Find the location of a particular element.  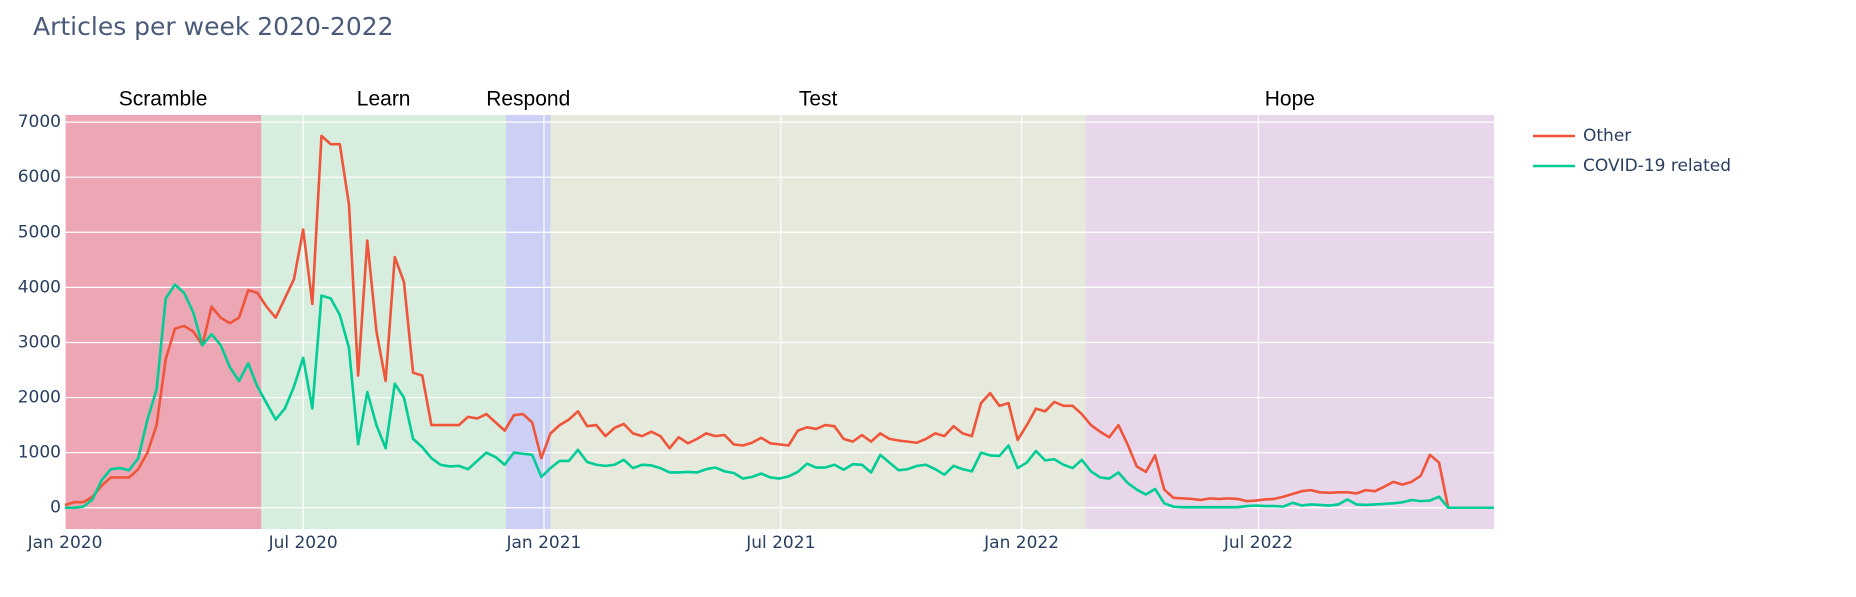

phase-label: Hope is located at coordinates (1290, 99).